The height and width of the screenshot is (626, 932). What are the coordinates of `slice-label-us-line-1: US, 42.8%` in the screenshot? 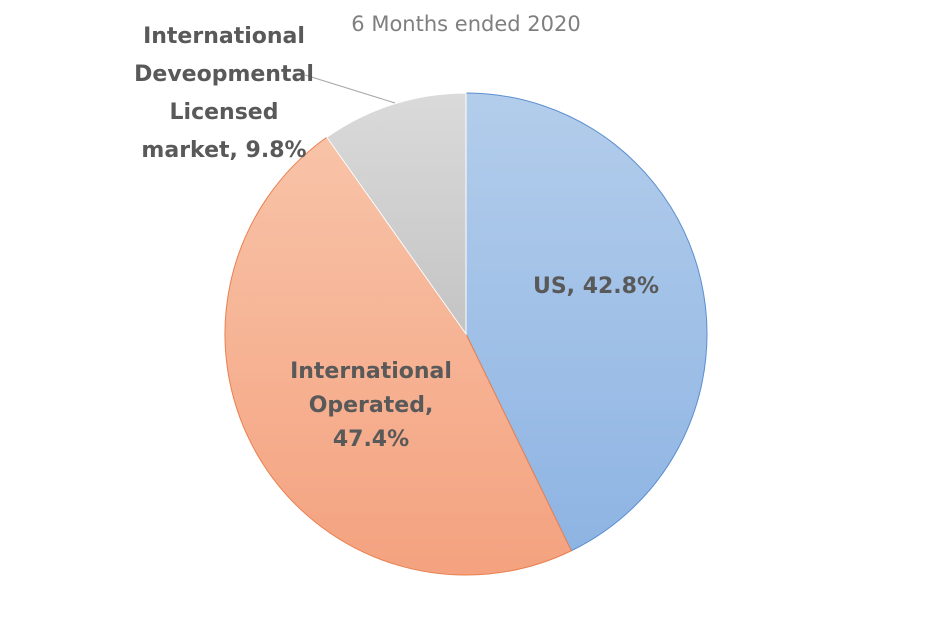 It's located at (596, 286).